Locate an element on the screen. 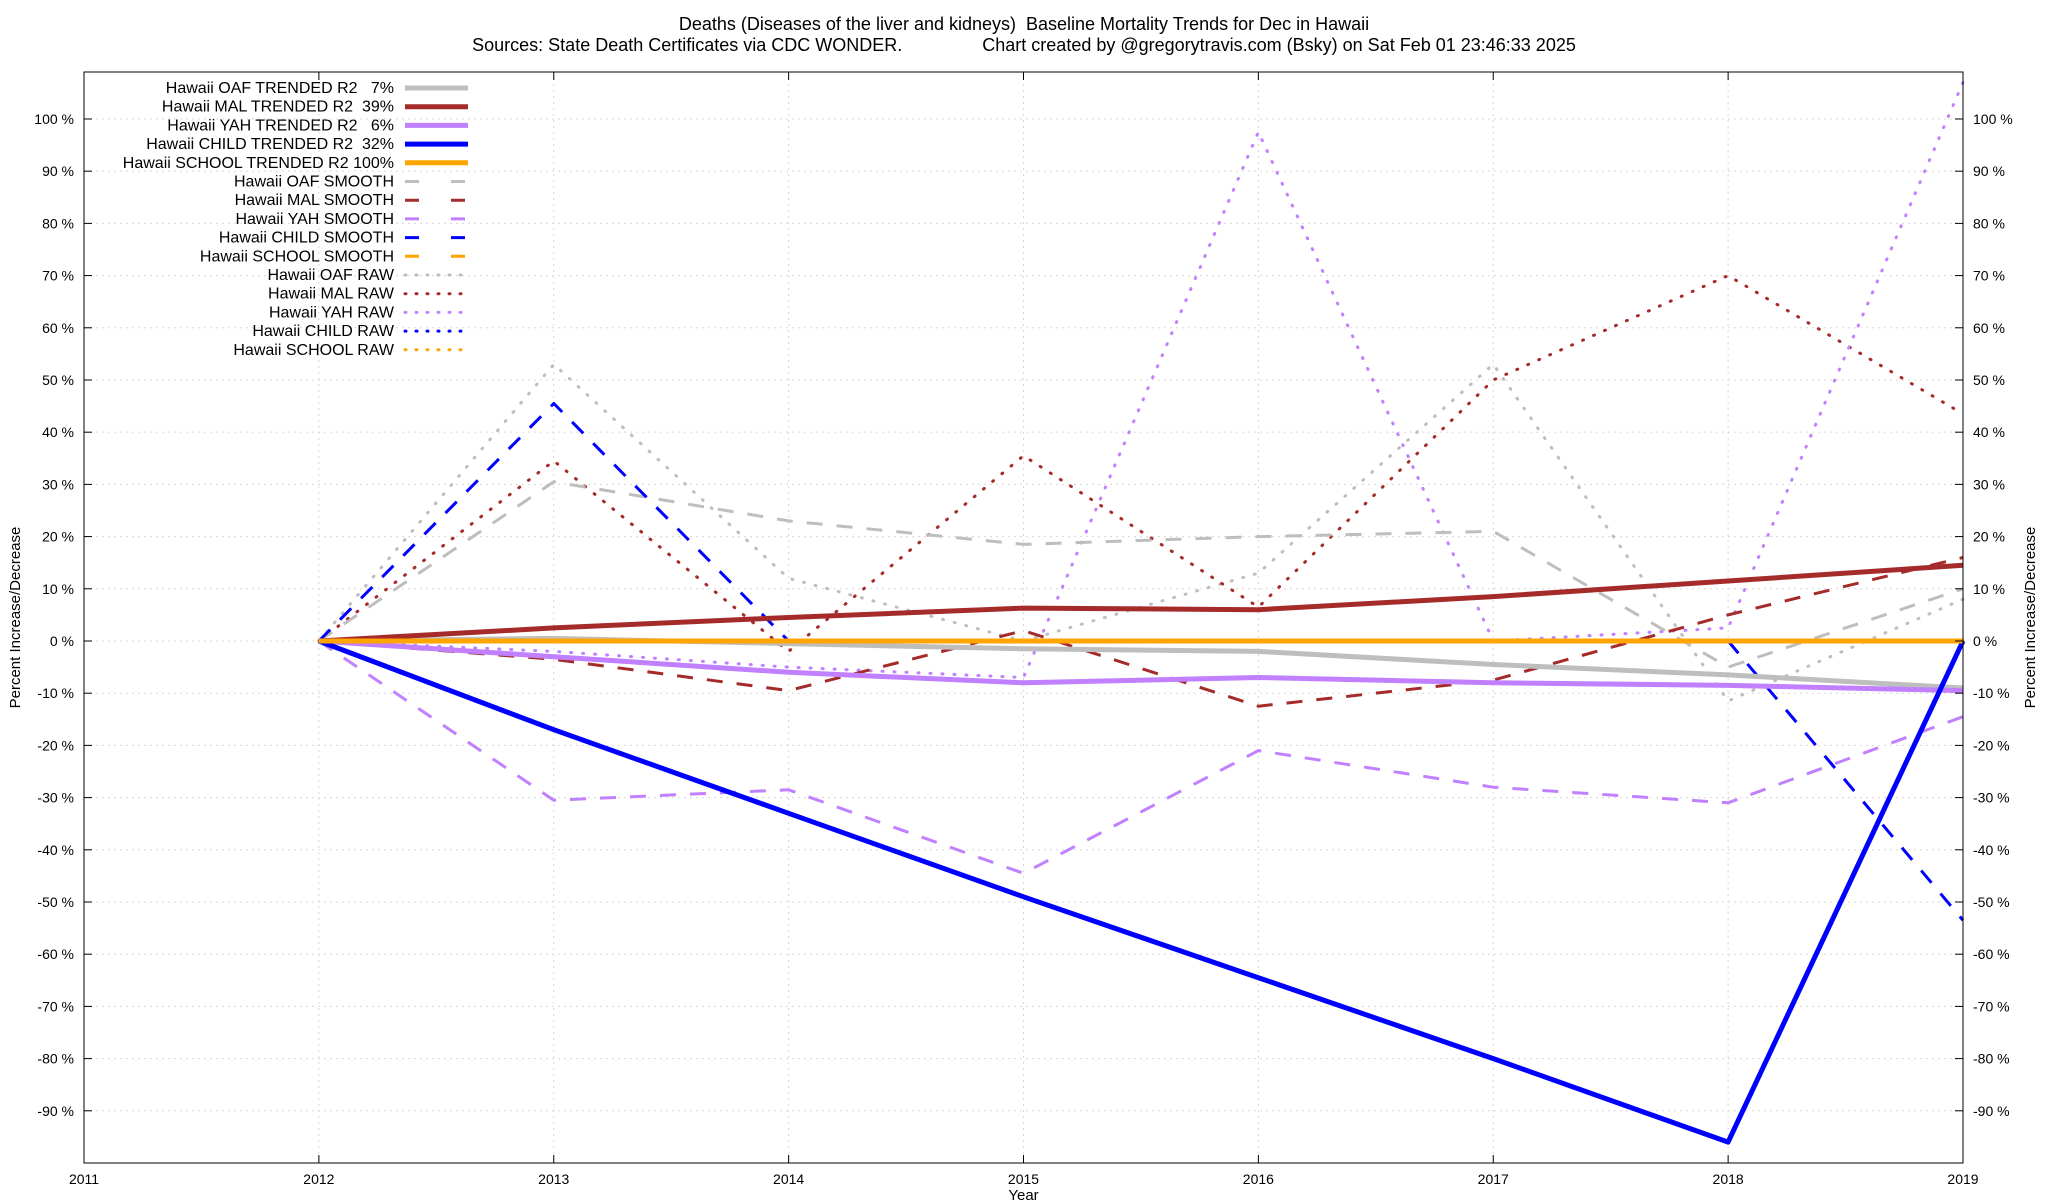 The width and height of the screenshot is (2048, 1200). y-tick-label-right: -30 % is located at coordinates (1991, 798).